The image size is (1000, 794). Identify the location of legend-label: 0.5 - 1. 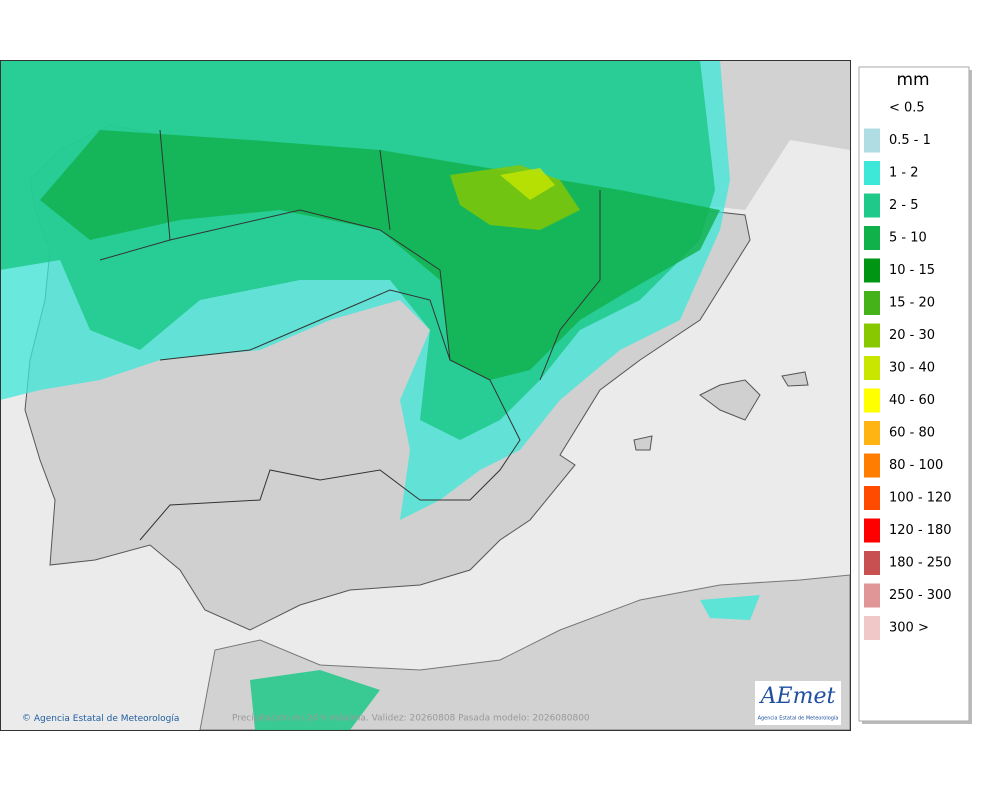
(910, 140).